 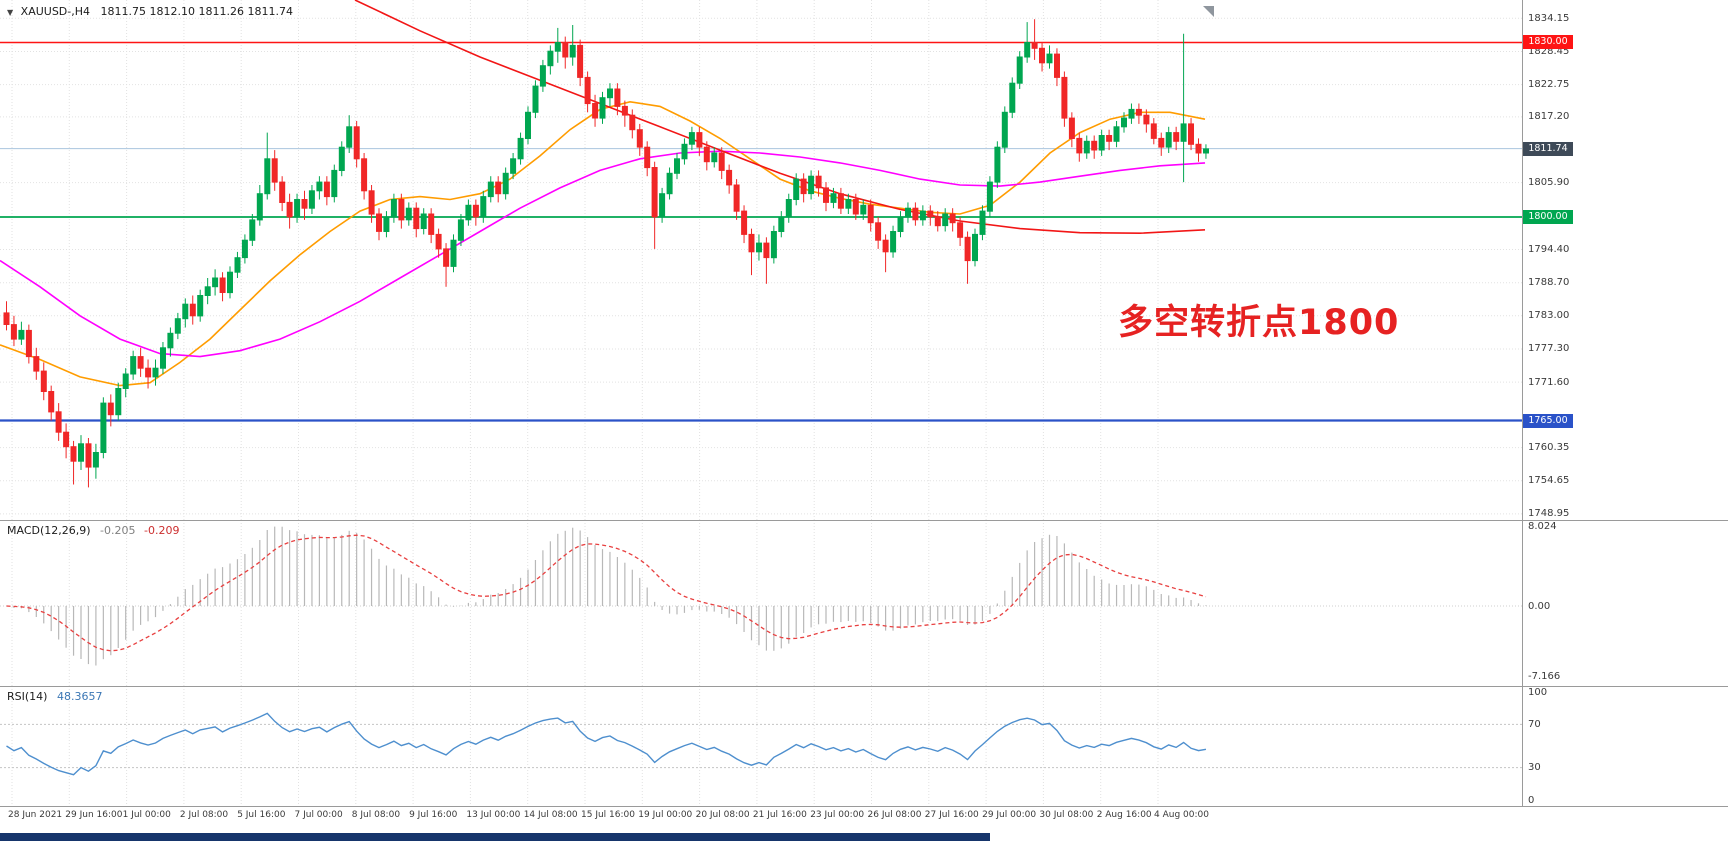 I want to click on macd-axis-label: 8.024, so click(x=1542, y=527).